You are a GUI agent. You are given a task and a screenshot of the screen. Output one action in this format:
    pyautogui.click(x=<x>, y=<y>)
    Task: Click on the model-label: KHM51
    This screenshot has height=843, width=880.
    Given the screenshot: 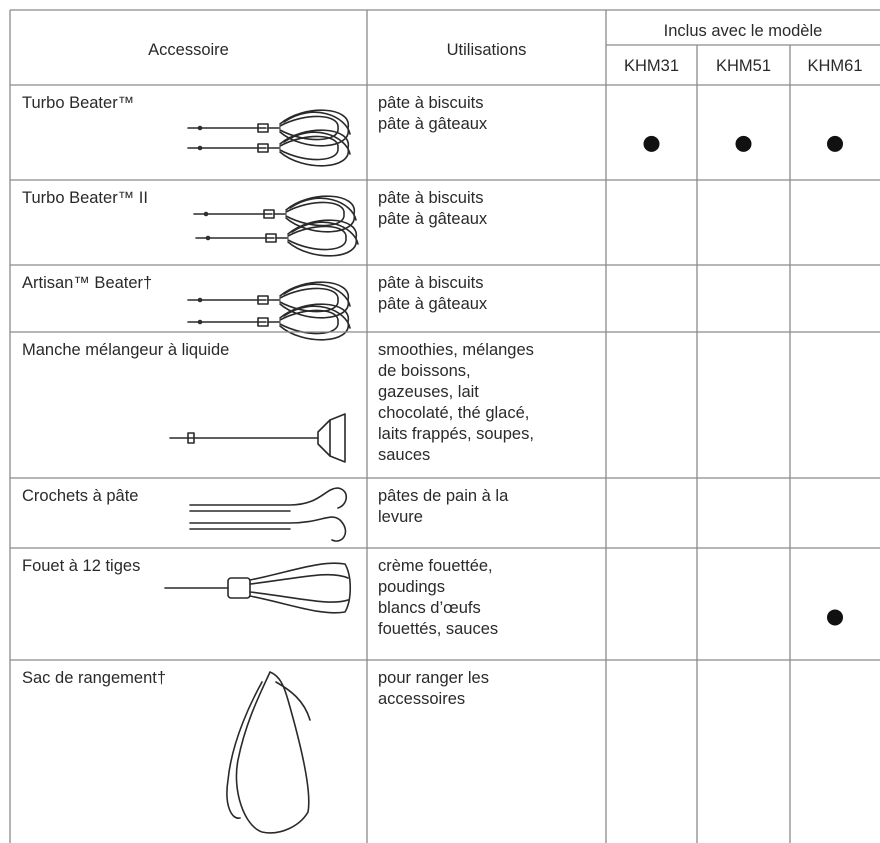 What is the action you would take?
    pyautogui.click(x=743, y=66)
    